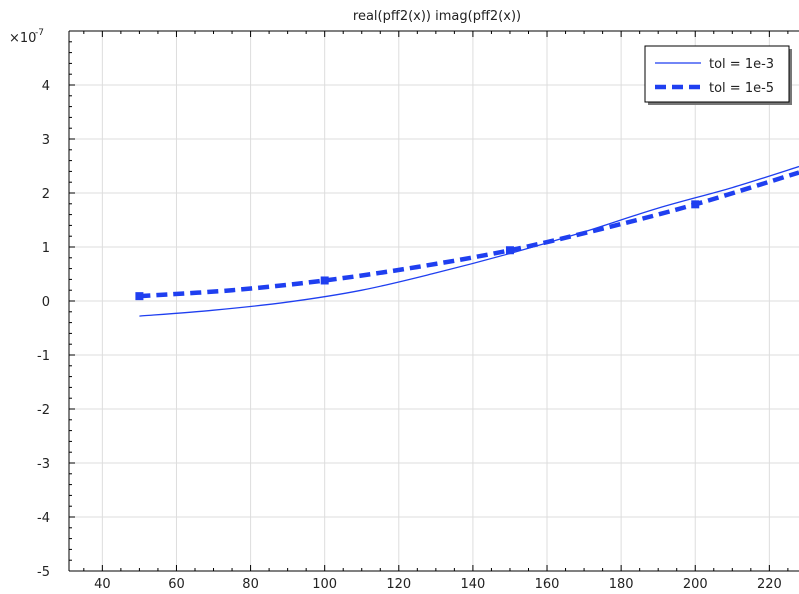 Image resolution: width=799 pixels, height=594 pixels. What do you see at coordinates (46, 86) in the screenshot?
I see `y-tick-label: 4` at bounding box center [46, 86].